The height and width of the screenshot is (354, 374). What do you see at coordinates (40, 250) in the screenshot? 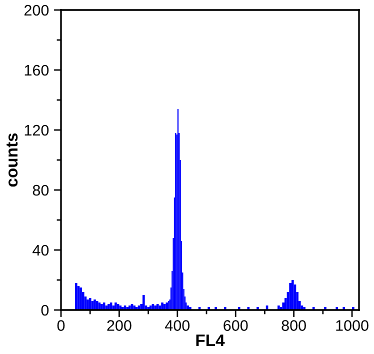
I see `y-tick-label: 40` at bounding box center [40, 250].